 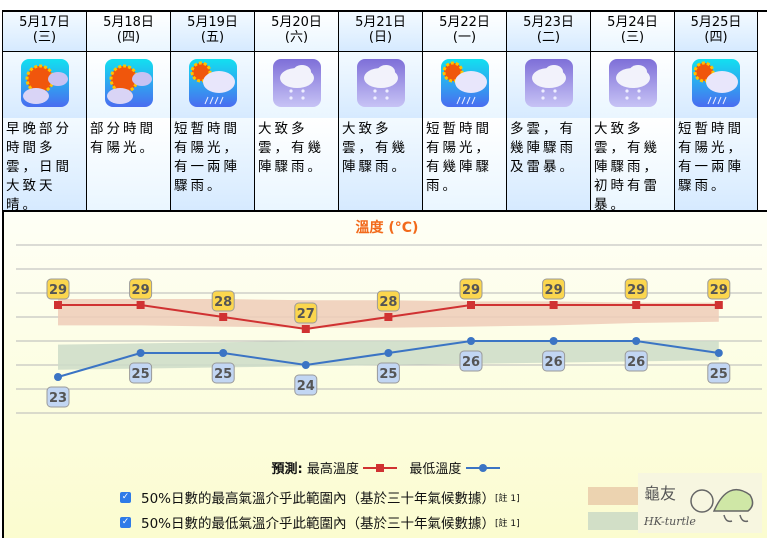 What do you see at coordinates (380, 37) in the screenshot?
I see `weekday-label: (日)` at bounding box center [380, 37].